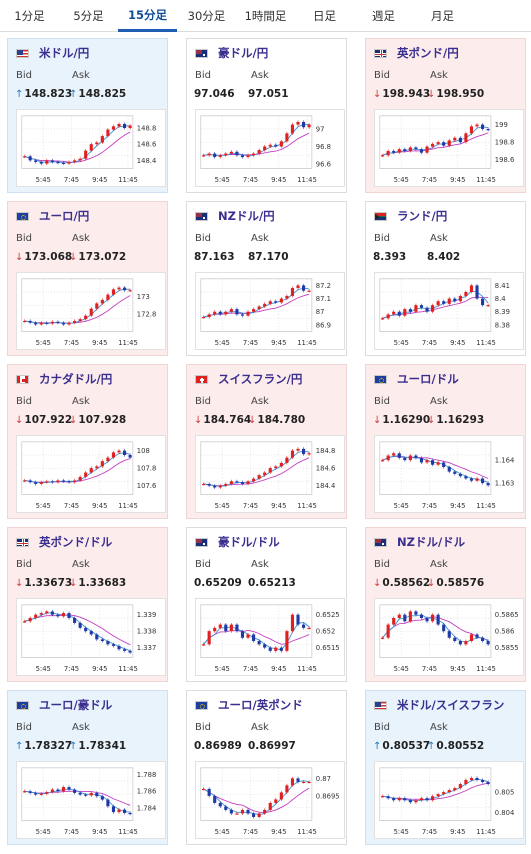 Image resolution: width=531 pixels, height=854 pixels. I want to click on chart-svg: 5:45 7:45 9:45 11:45 173 172.8, so click(88, 312).